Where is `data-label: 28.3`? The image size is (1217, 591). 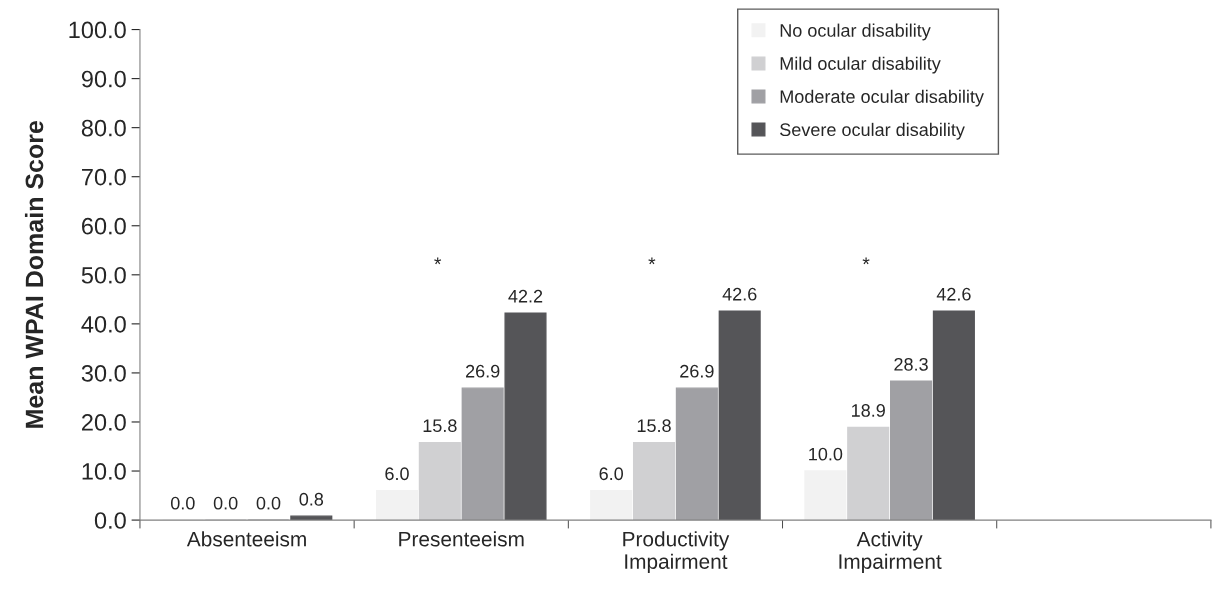 data-label: 28.3 is located at coordinates (911, 364).